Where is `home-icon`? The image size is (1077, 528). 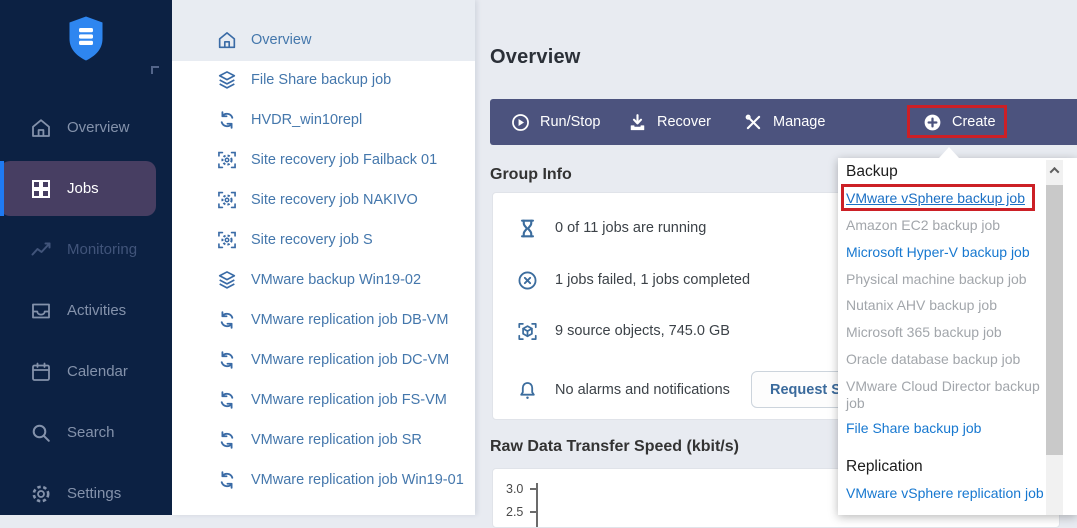 home-icon is located at coordinates (227, 40).